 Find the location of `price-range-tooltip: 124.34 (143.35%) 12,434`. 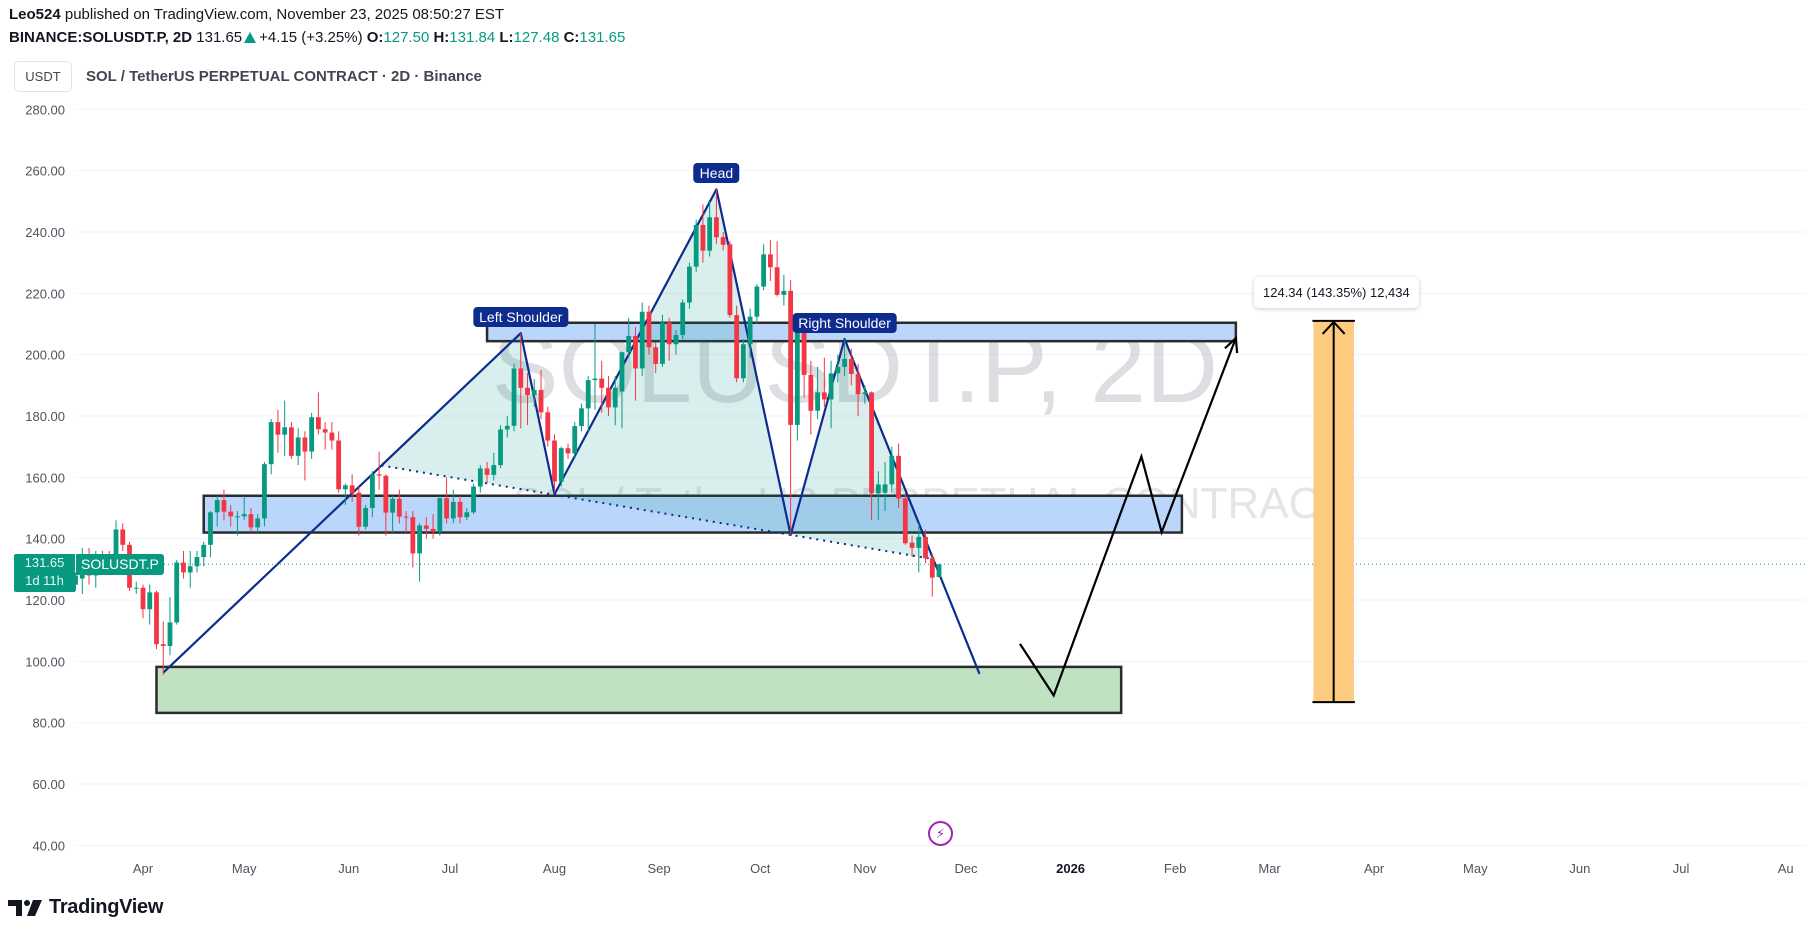

price-range-tooltip: 124.34 (143.35%) 12,434 is located at coordinates (1336, 292).